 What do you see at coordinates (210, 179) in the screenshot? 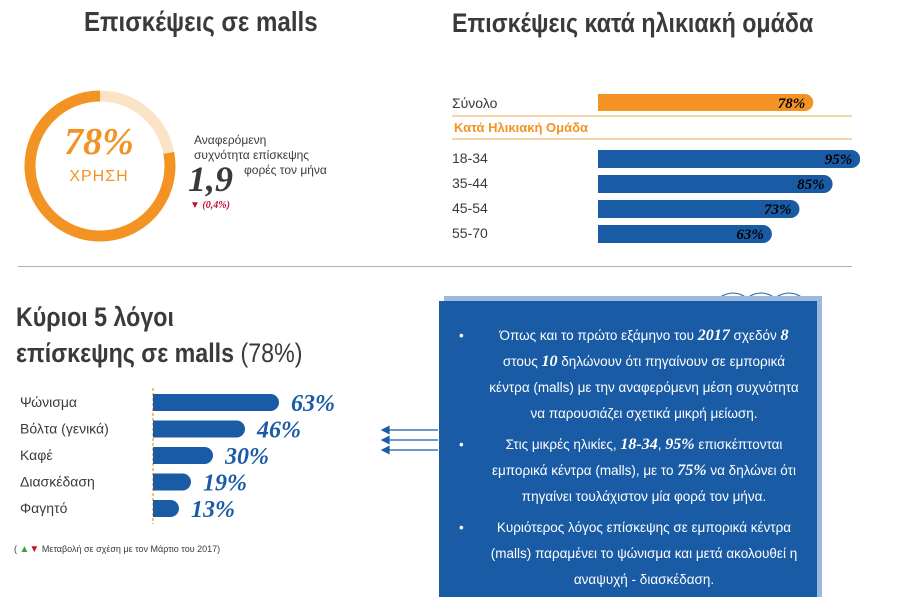
I see `frequency-value: 1,9` at bounding box center [210, 179].